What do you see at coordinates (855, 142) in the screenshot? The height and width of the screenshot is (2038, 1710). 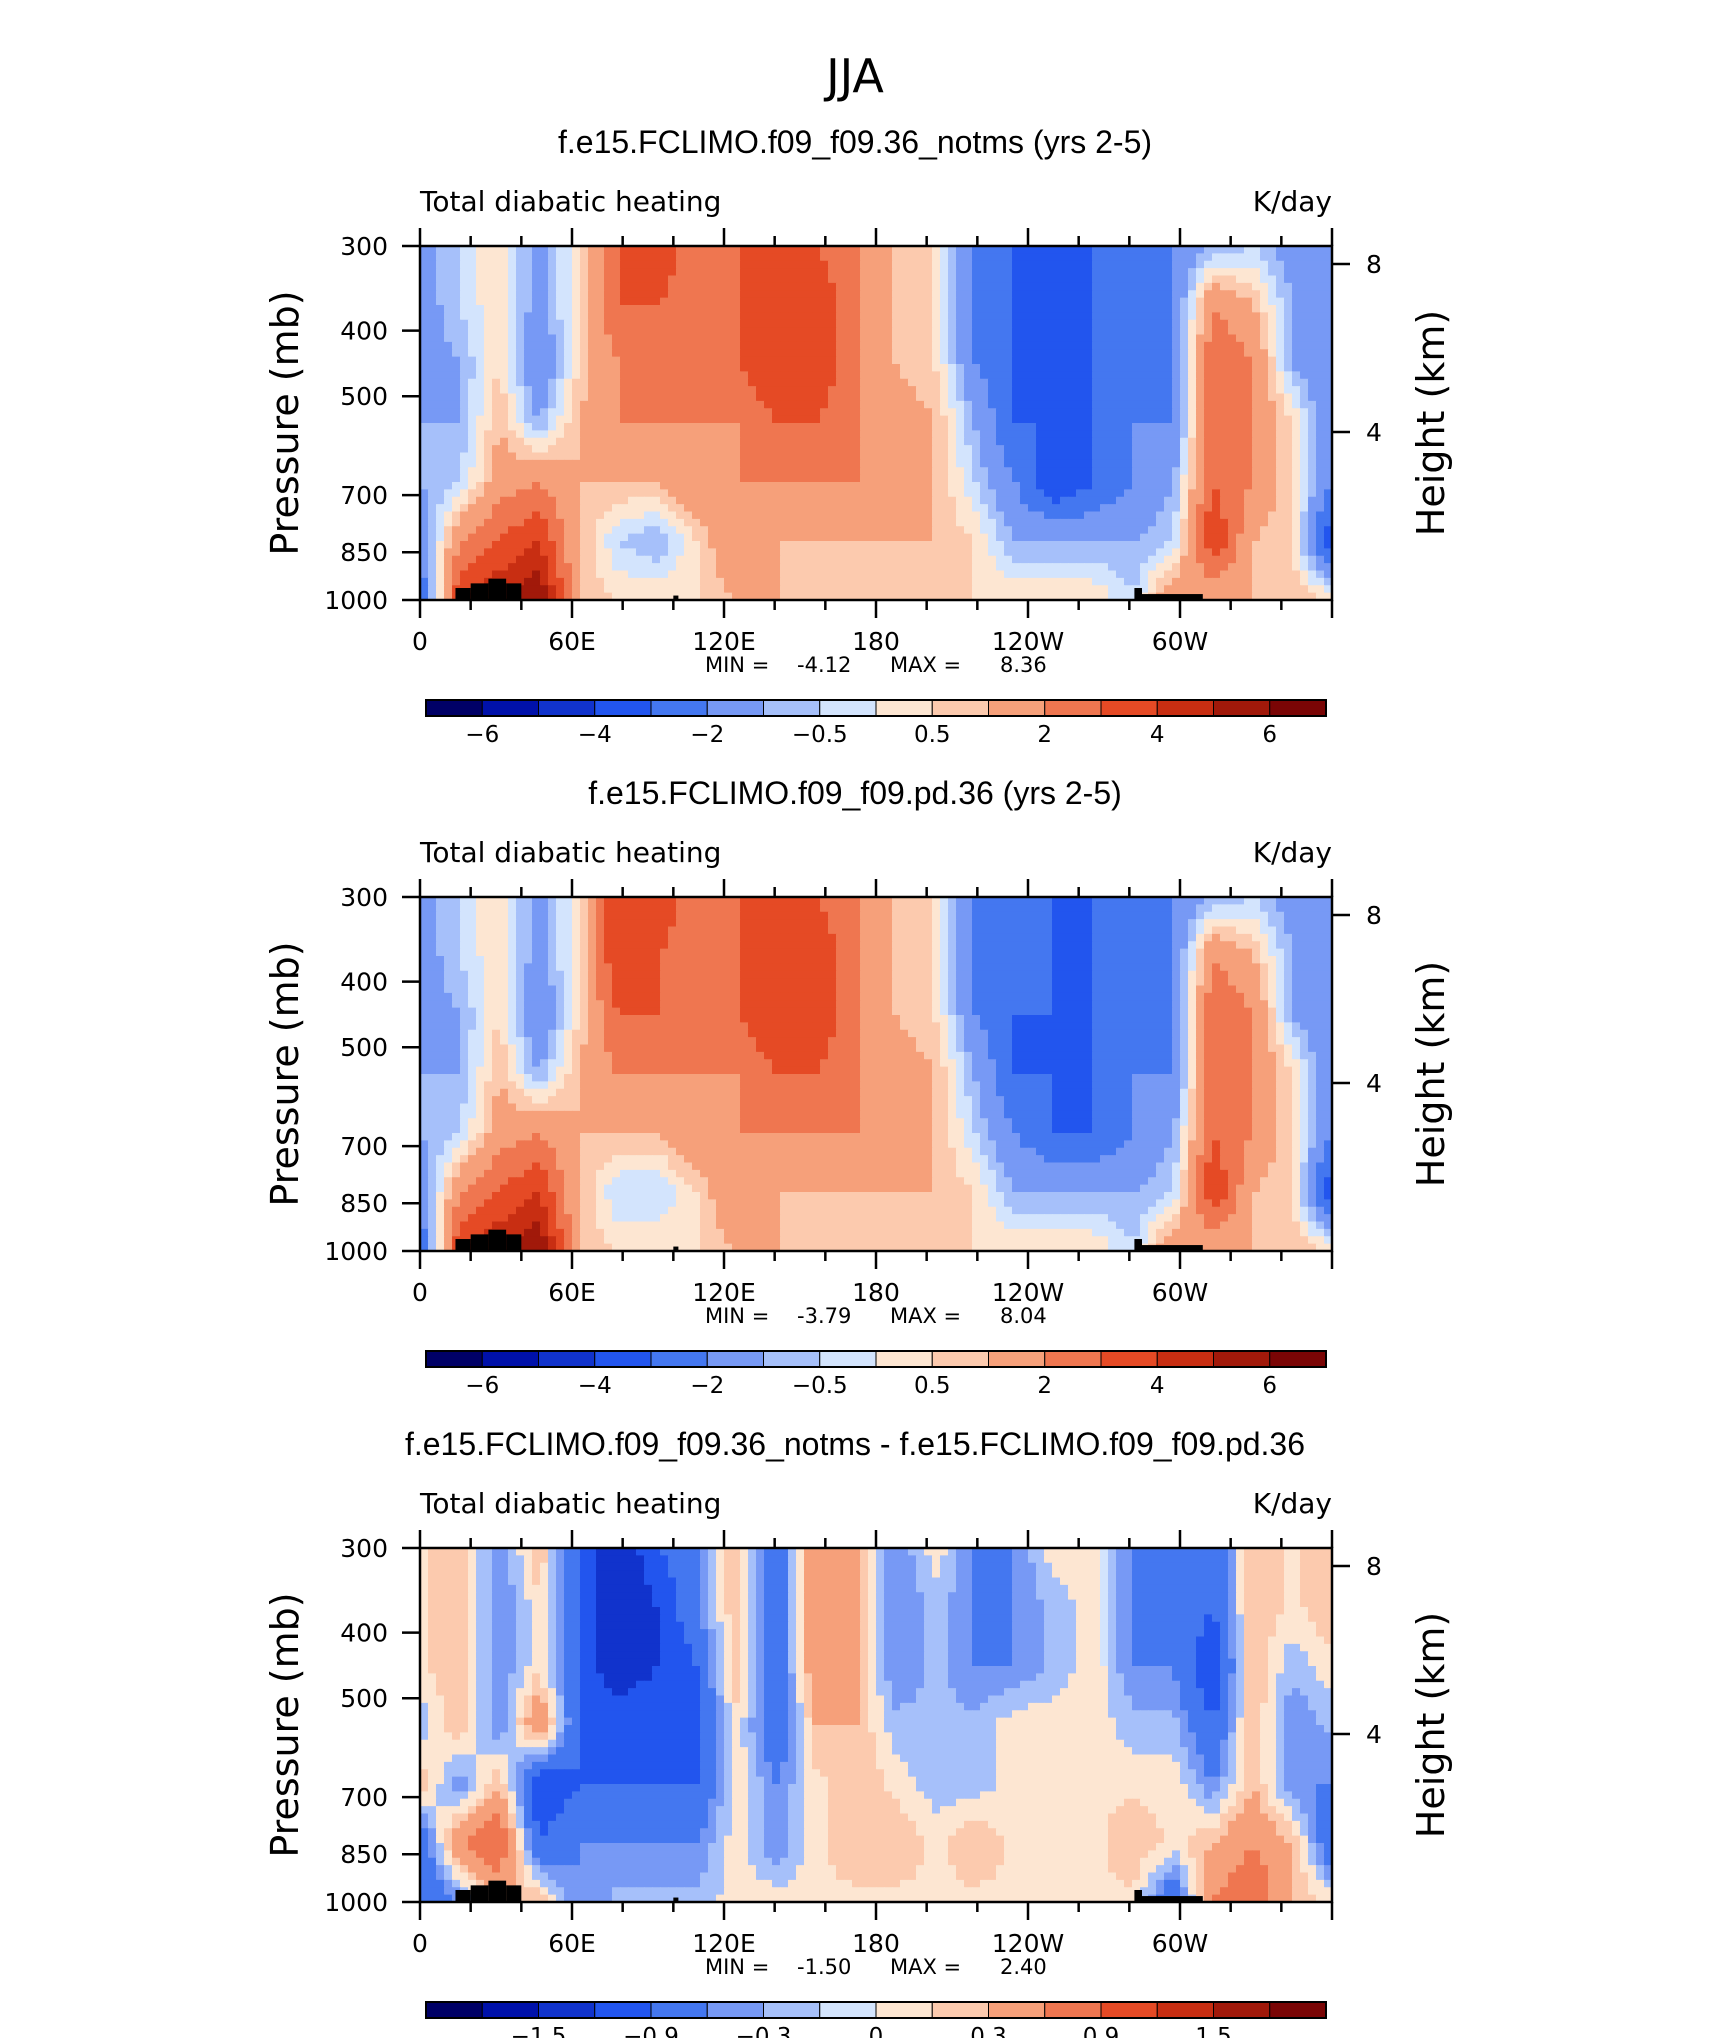 I see `panel-subtitle: f.e15.FCLIMO.f09_f09.36_notms (yrs 2-5)` at bounding box center [855, 142].